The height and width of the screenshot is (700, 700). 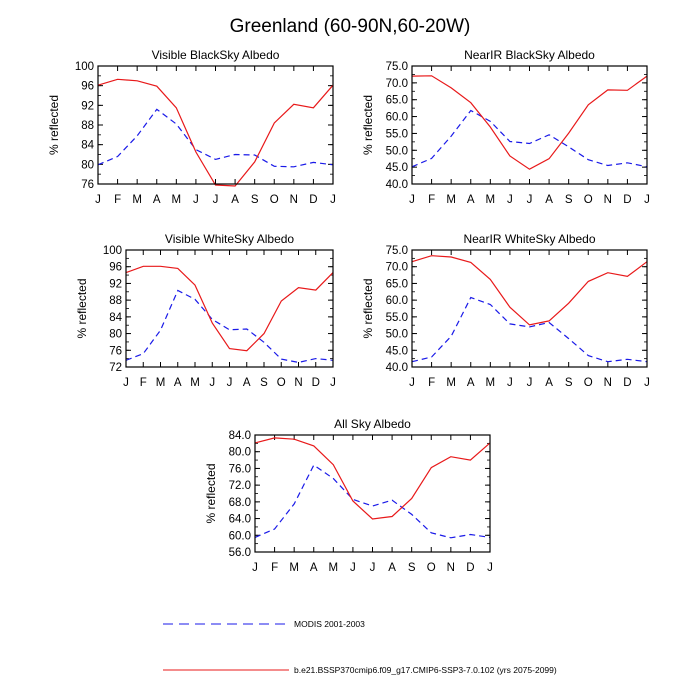 What do you see at coordinates (240, 436) in the screenshot?
I see `y-tick-label: 84.0` at bounding box center [240, 436].